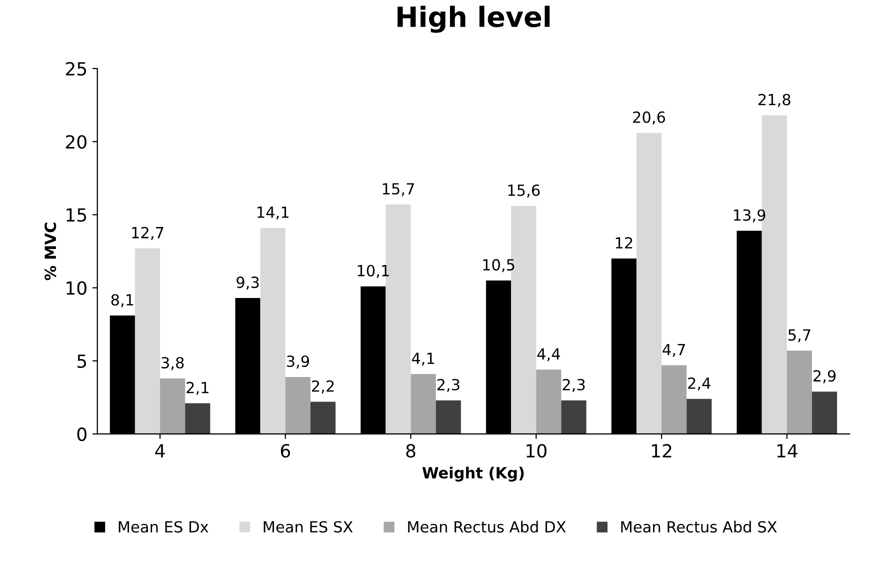 The width and height of the screenshot is (885, 571). What do you see at coordinates (487, 526) in the screenshot?
I see `legend-label: Mean Rectus Abd DX` at bounding box center [487, 526].